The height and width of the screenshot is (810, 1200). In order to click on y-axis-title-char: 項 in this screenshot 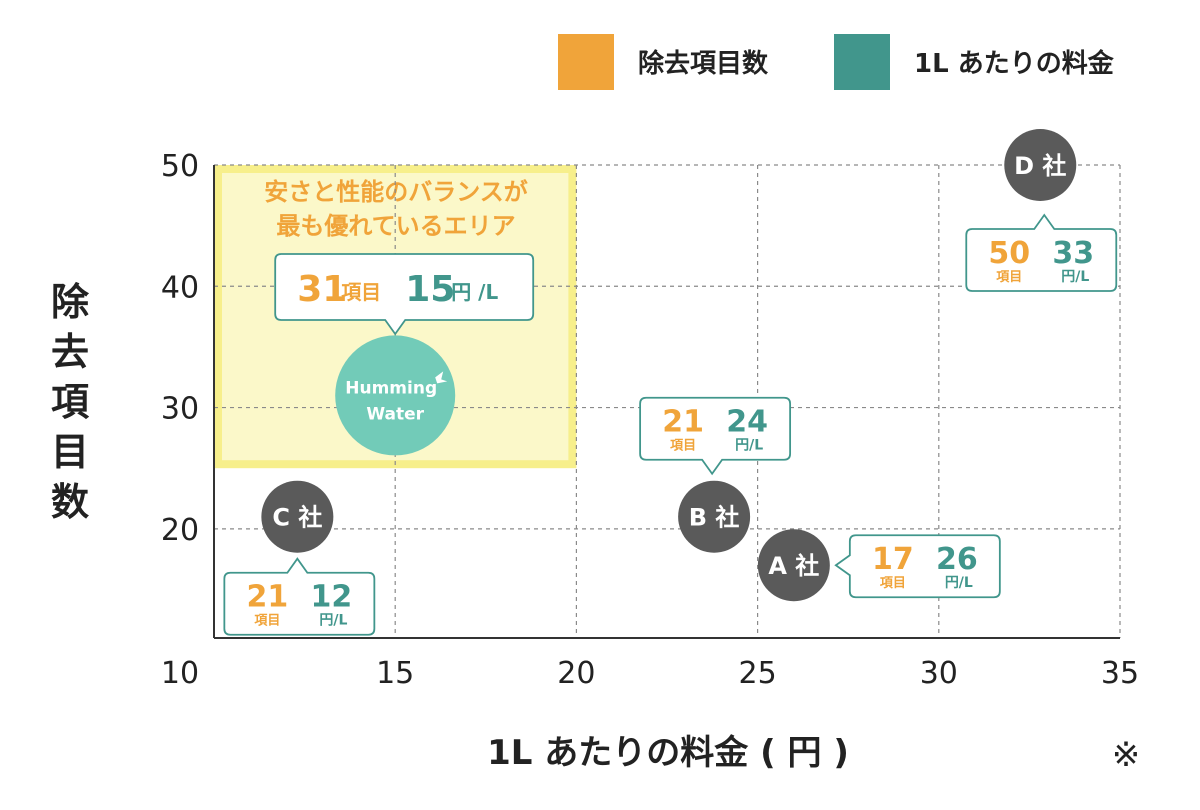, I will do `click(70, 402)`.